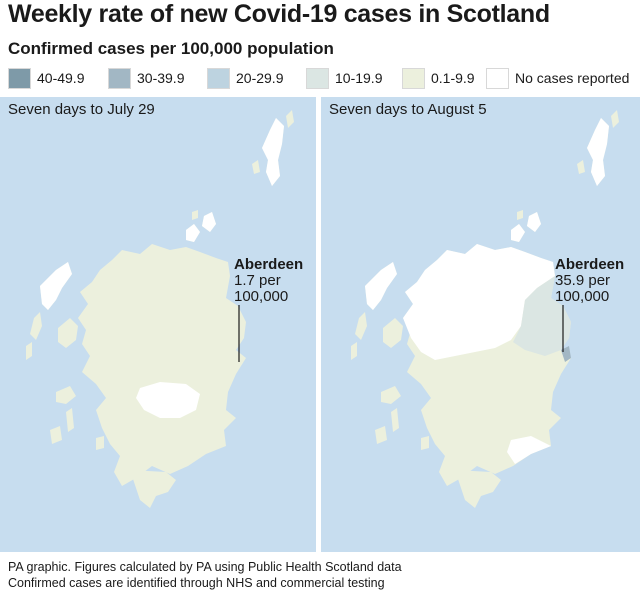 This screenshot has height=596, width=640. I want to click on panel-title: Seven days to July 29, so click(81, 109).